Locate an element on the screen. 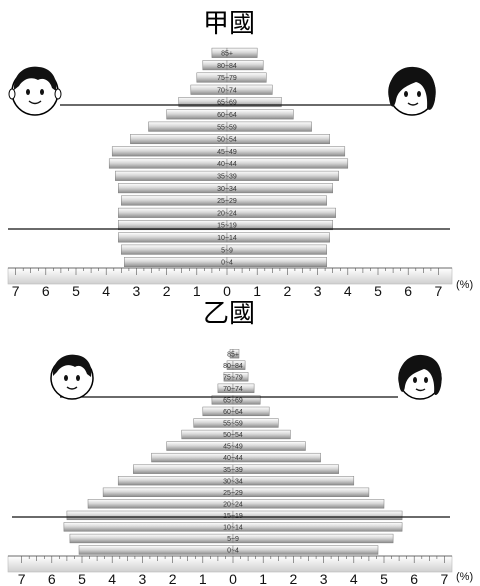 The height and width of the screenshot is (586, 480). bar-male-30~34 is located at coordinates (173, 188).